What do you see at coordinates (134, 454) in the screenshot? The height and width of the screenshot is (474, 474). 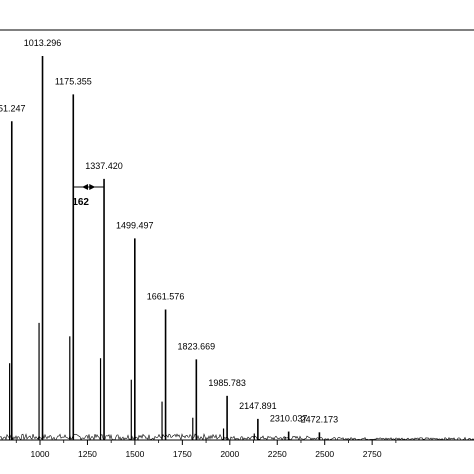 I see `x-tick-label-2: 1500` at bounding box center [134, 454].